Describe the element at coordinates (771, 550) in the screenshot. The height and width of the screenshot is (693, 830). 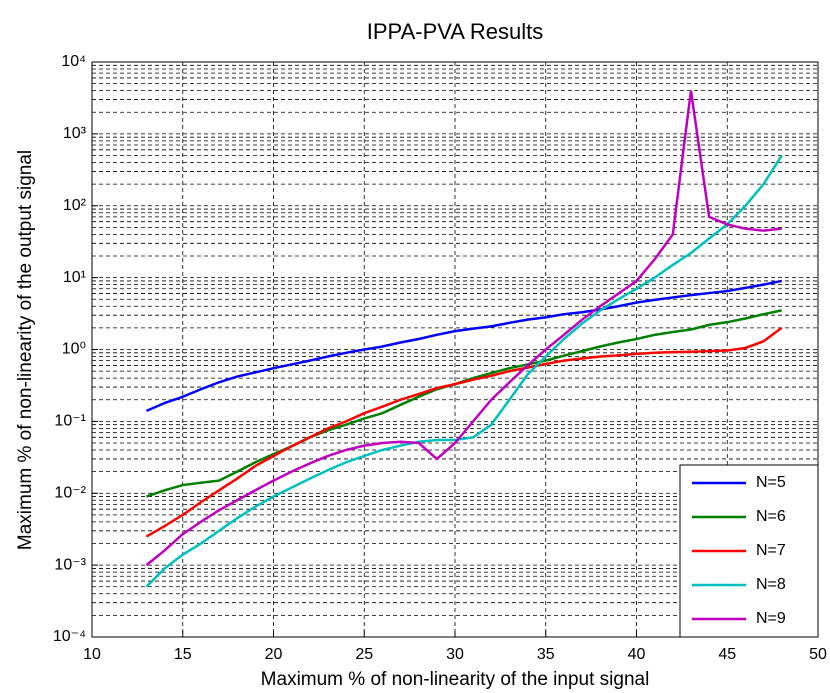
I see `legend-label: N=7` at that location.